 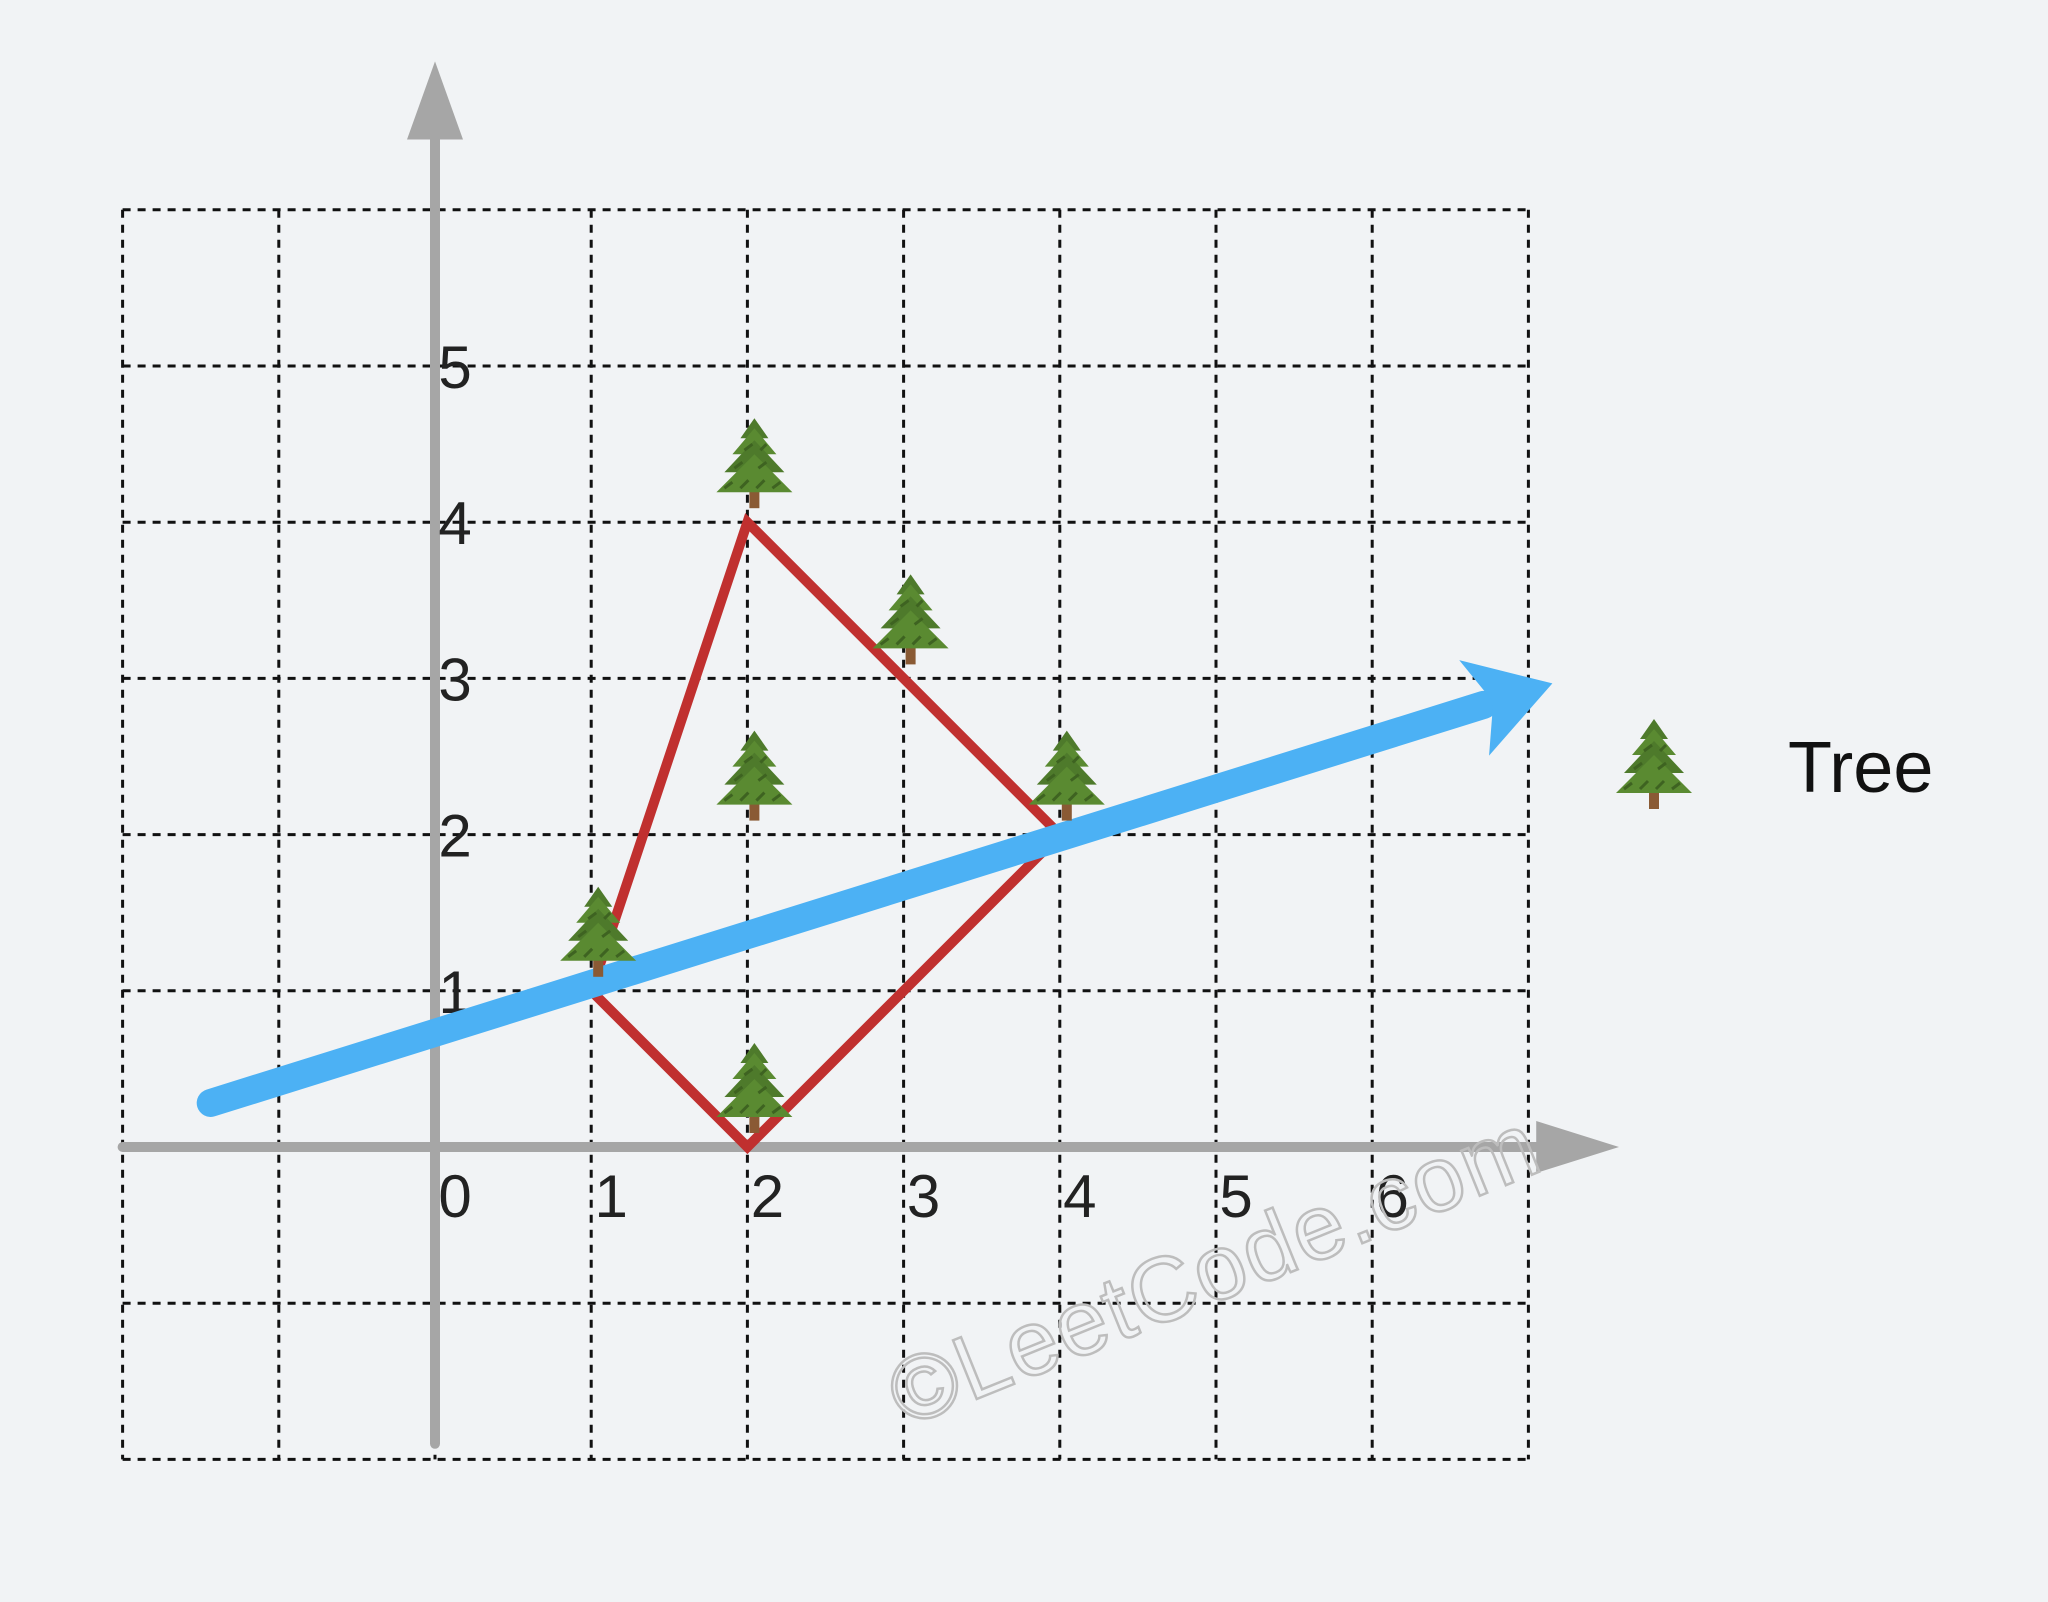 What do you see at coordinates (435, 100) in the screenshot?
I see `y-axis-arrowhead` at bounding box center [435, 100].